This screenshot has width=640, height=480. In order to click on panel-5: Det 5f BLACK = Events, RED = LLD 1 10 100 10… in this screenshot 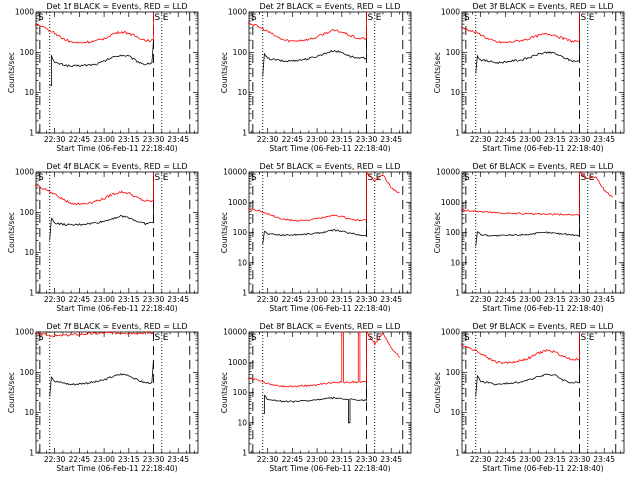, I will do `click(316, 237)`.